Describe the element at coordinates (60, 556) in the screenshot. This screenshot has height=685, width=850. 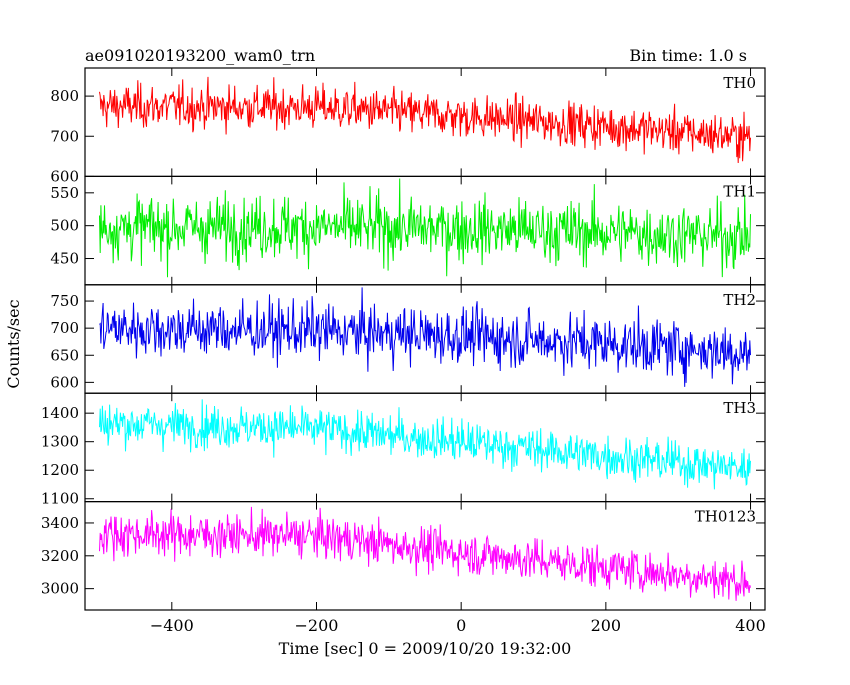
I see `y-tick-label: 3200` at that location.